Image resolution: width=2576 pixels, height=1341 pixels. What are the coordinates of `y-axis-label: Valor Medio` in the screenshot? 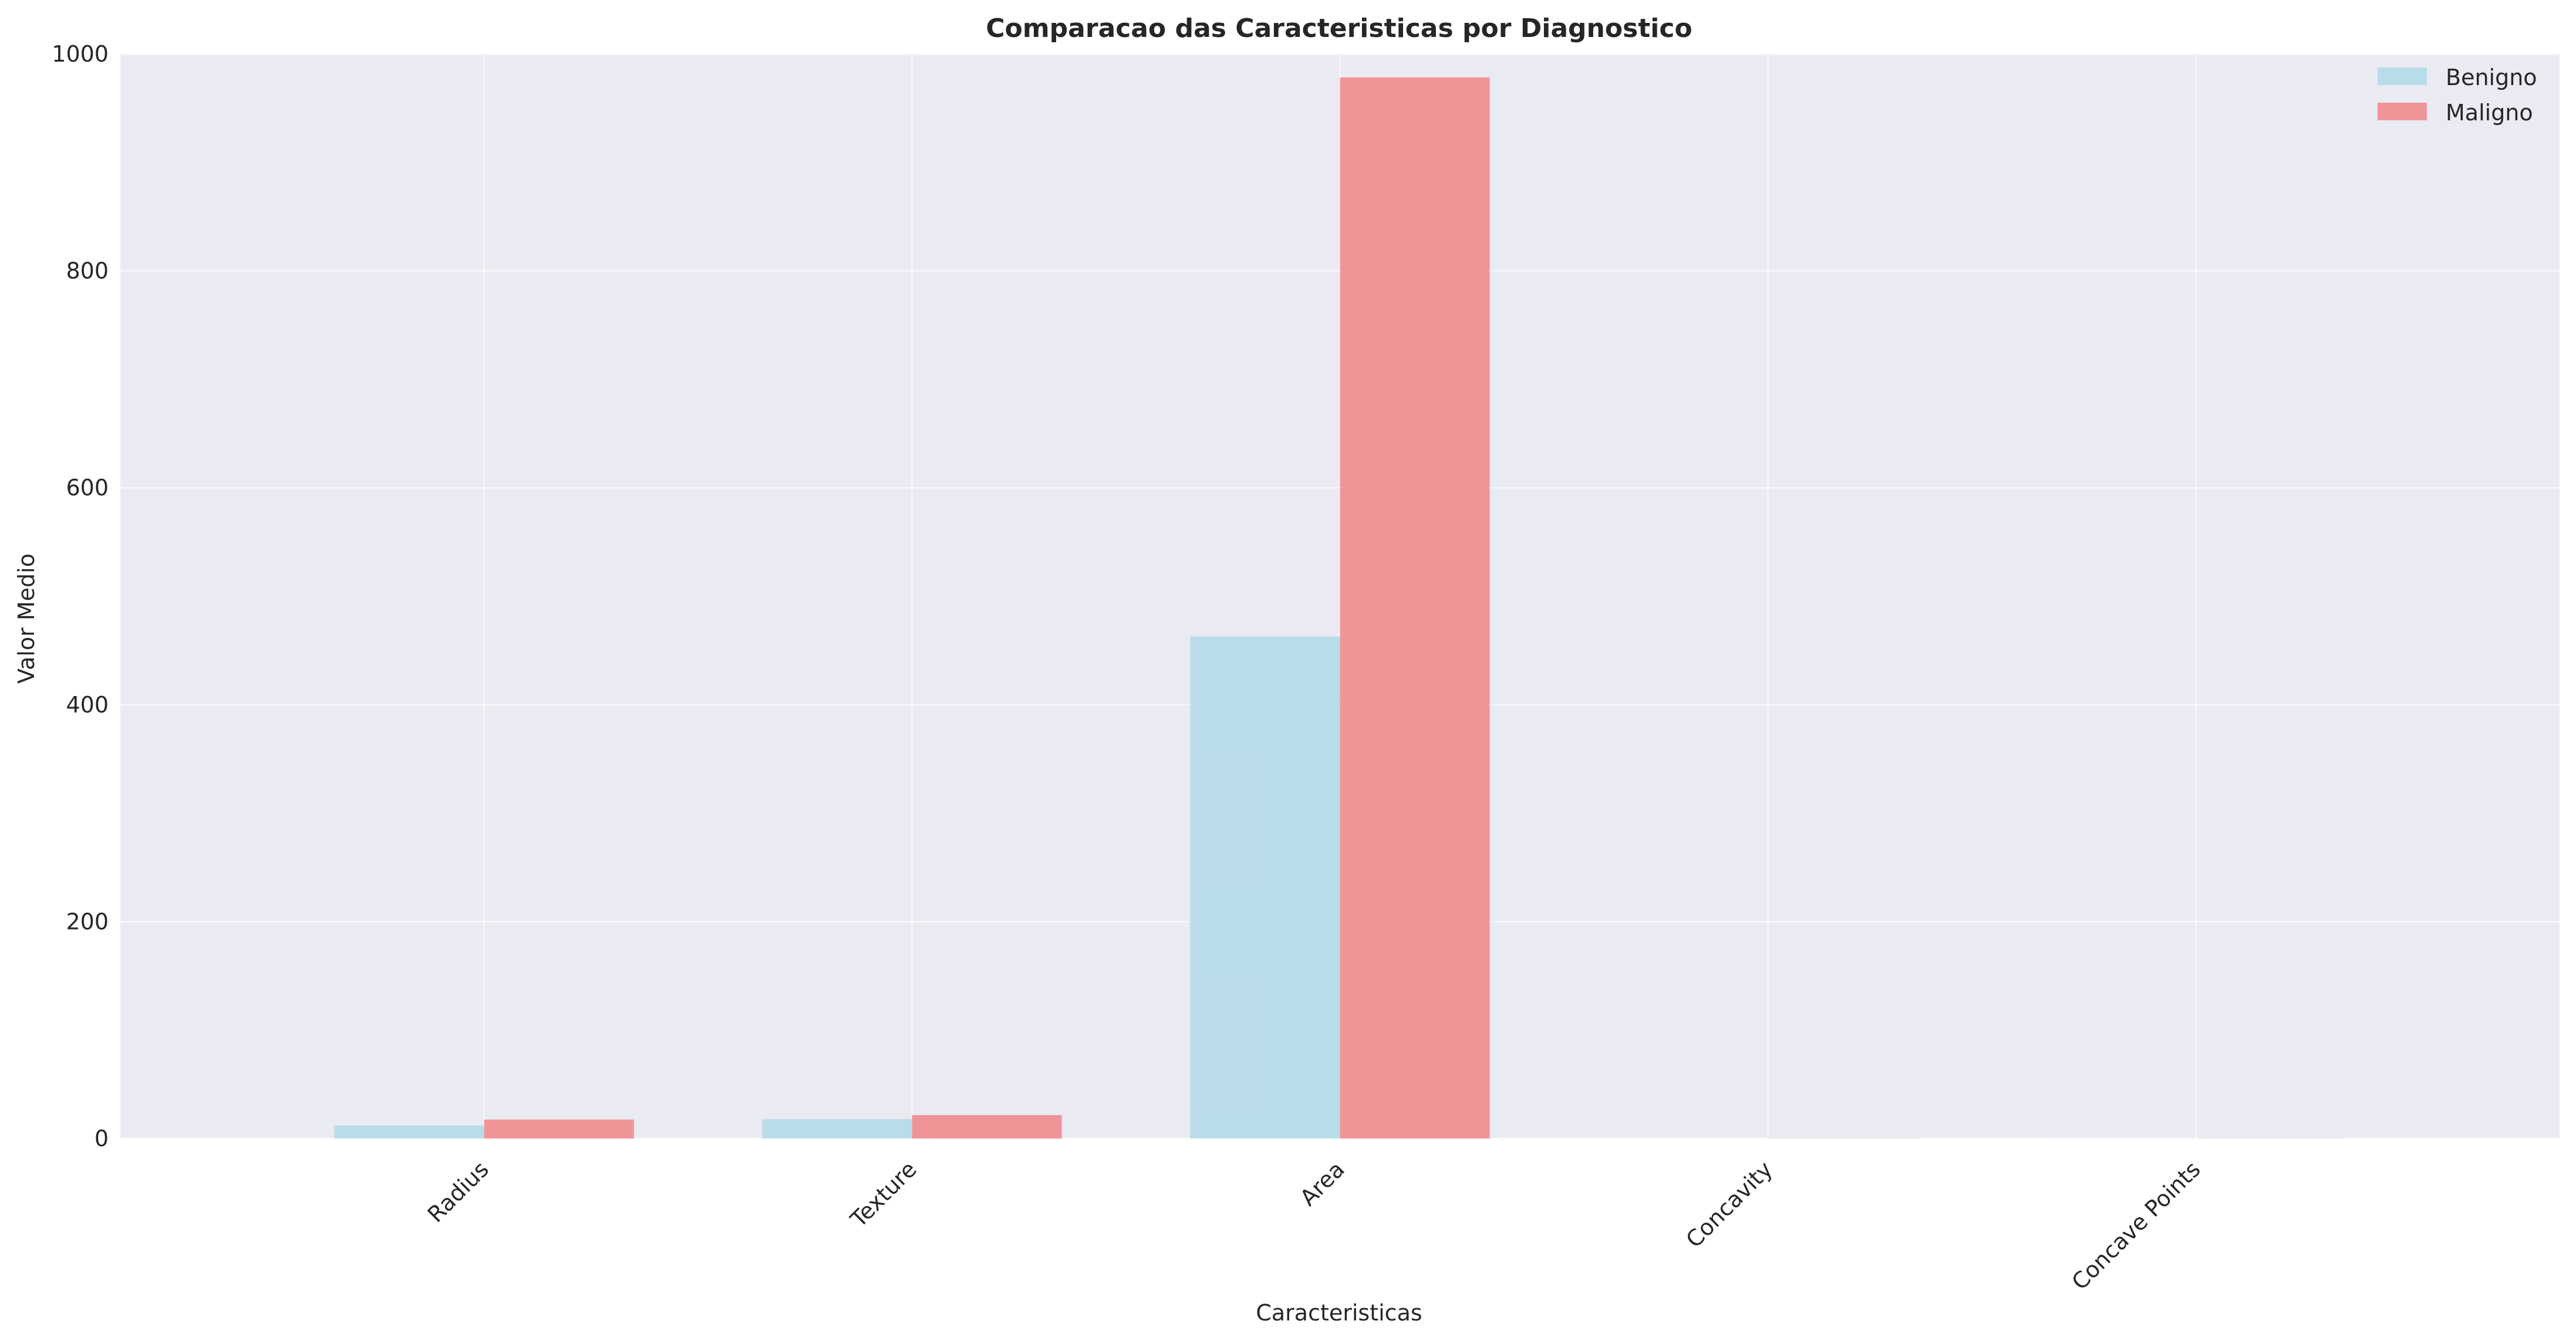 It's located at (26, 618).